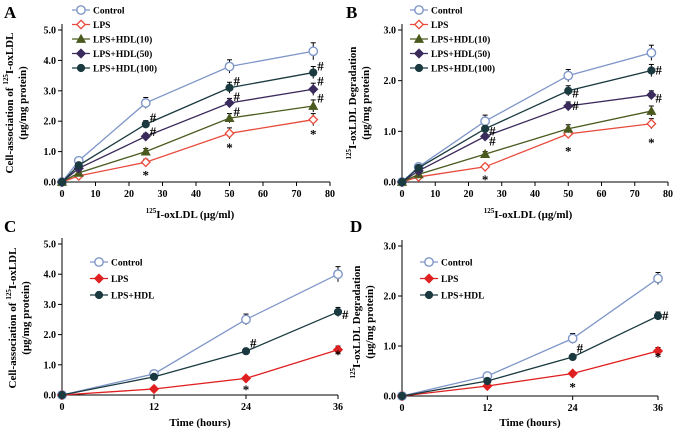  Describe the element at coordinates (390, 297) in the screenshot. I see `panel-d-y-tick-label: 2.0` at that location.